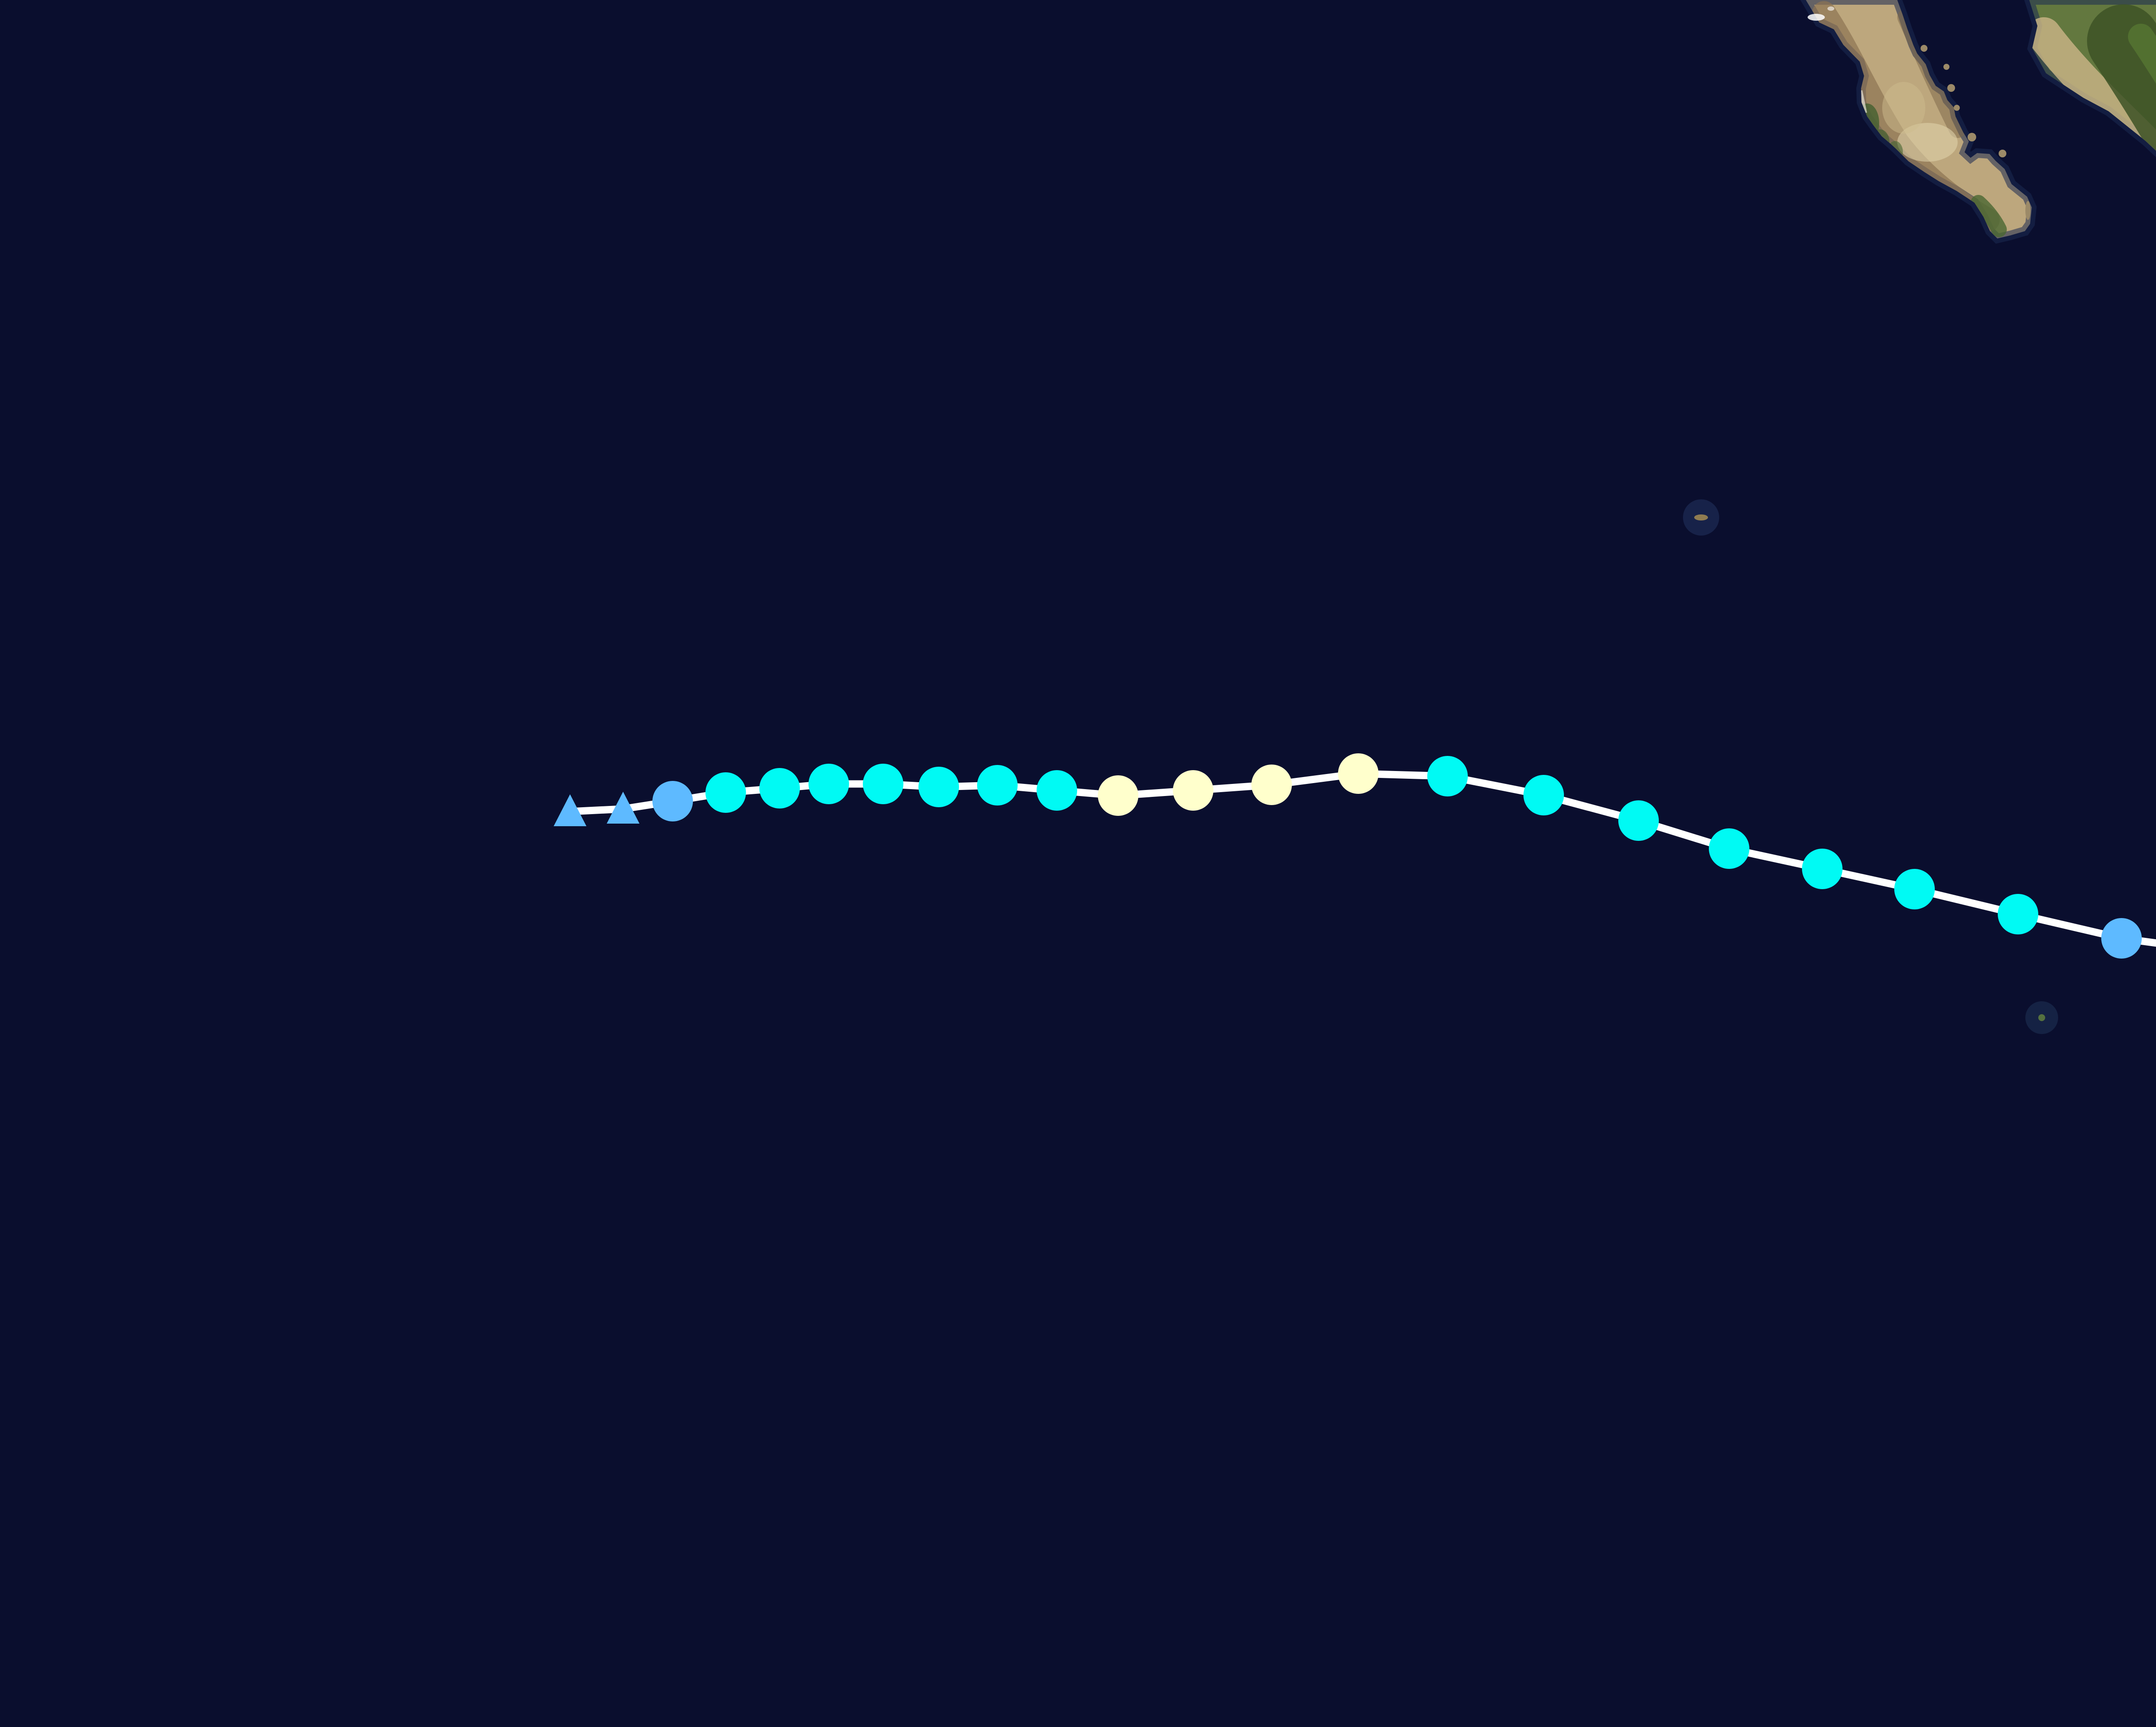 This screenshot has width=2156, height=1727. What do you see at coordinates (1989, 216) in the screenshot?
I see `sierra-la-laguna` at bounding box center [1989, 216].